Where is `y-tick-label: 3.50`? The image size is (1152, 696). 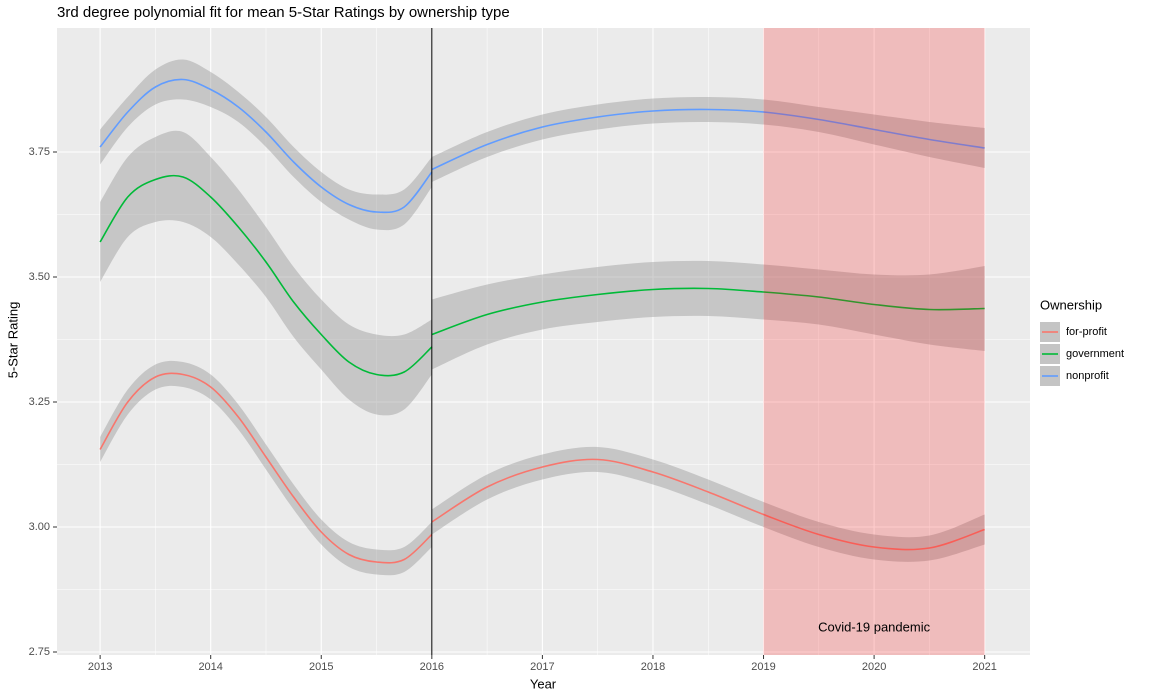 y-tick-label: 3.50 is located at coordinates (39, 277).